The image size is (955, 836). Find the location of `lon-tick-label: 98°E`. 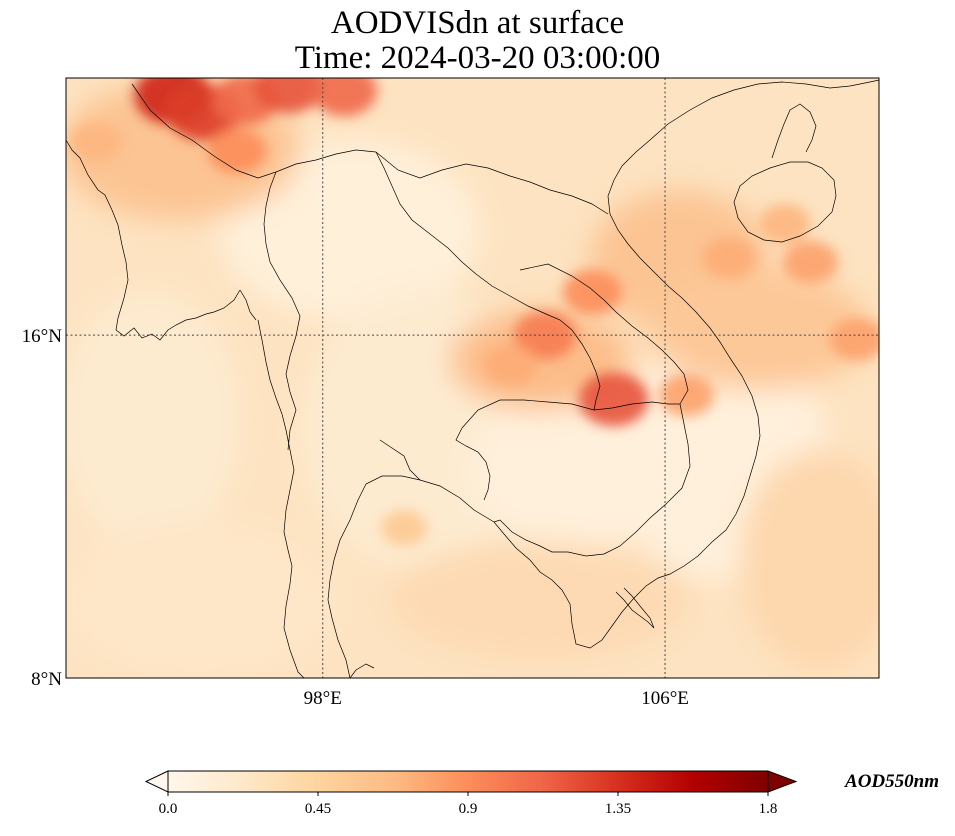

lon-tick-label: 98°E is located at coordinates (323, 698).